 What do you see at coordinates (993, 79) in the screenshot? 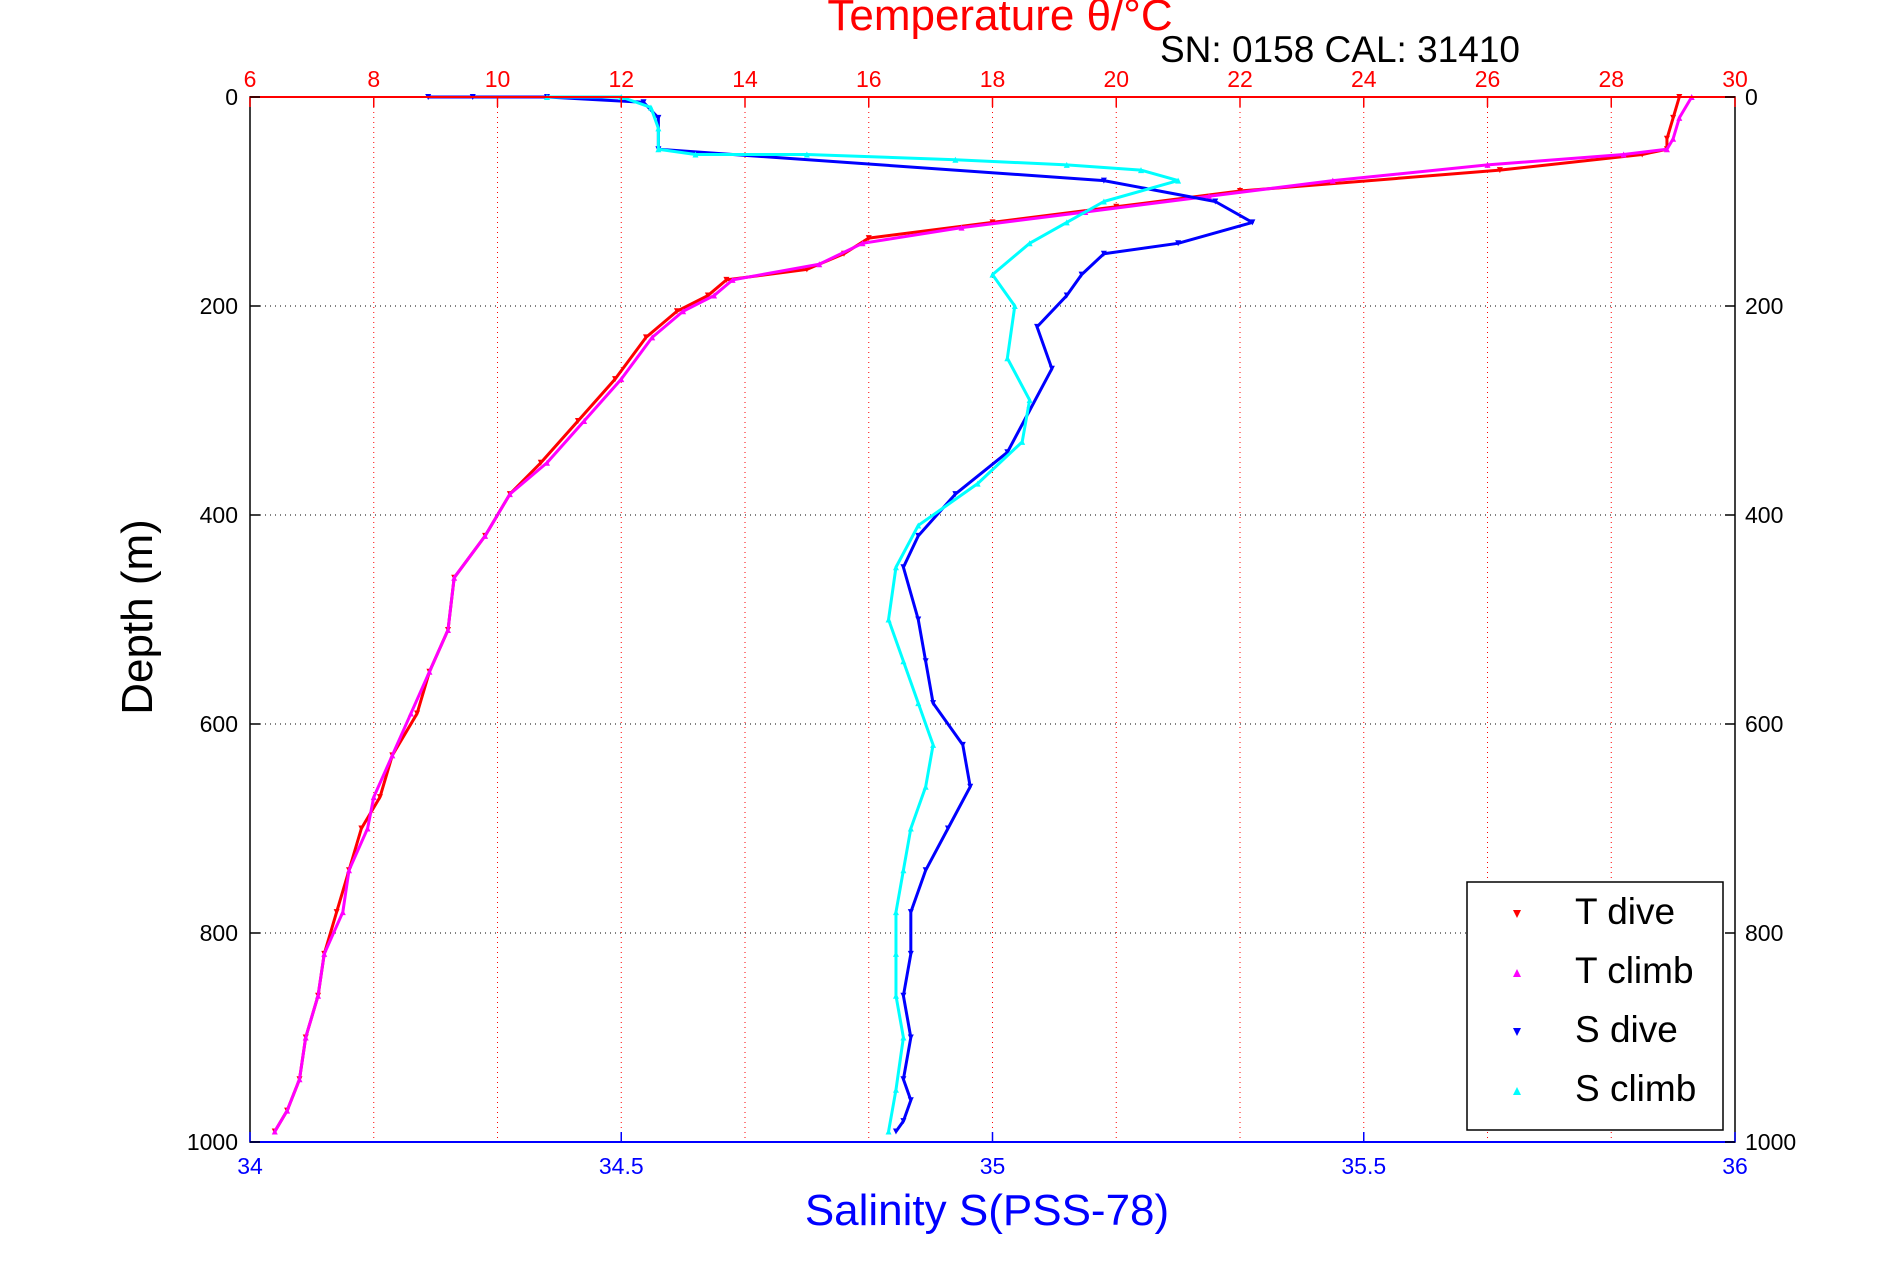
I see `tick-label-temperature: 18` at bounding box center [993, 79].